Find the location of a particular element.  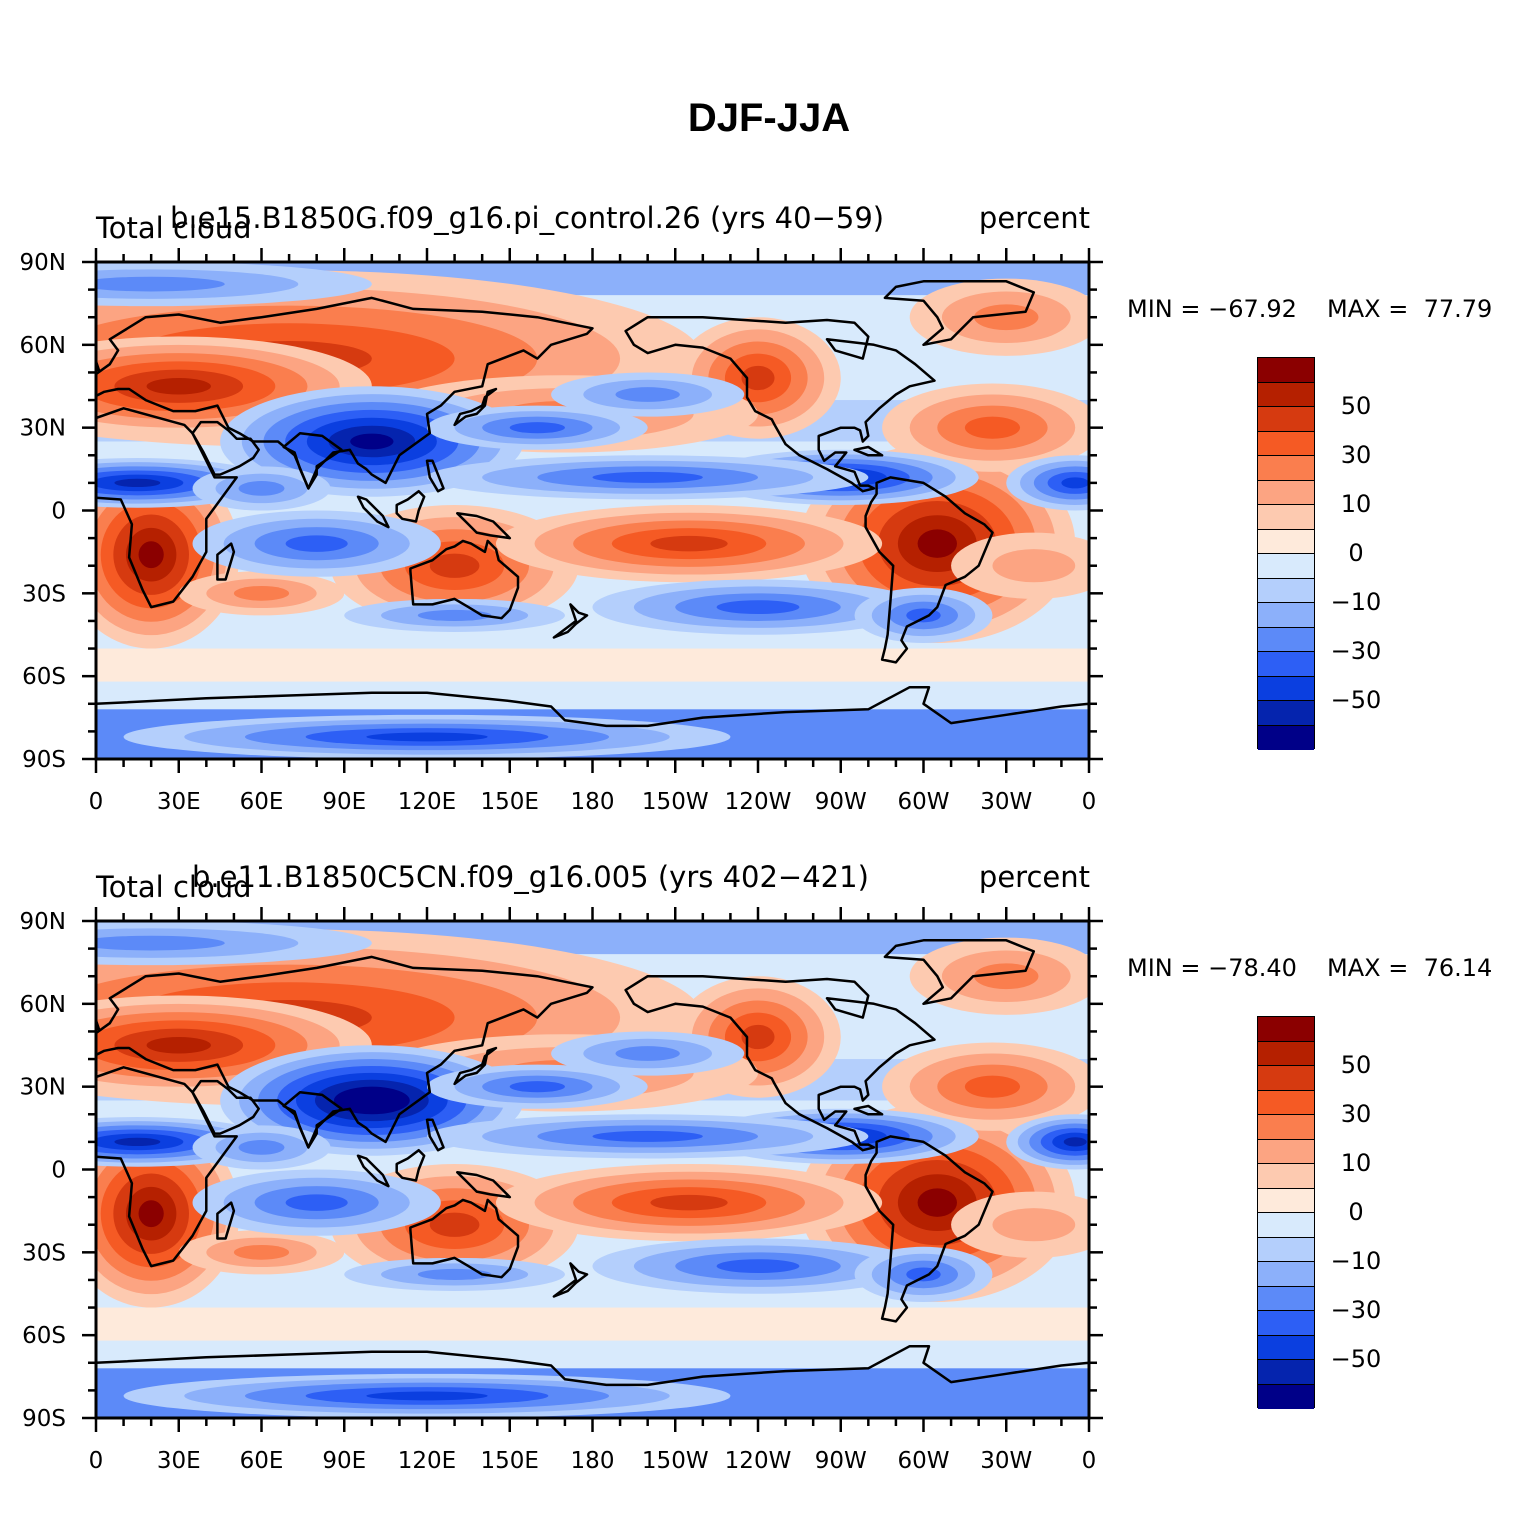

colorbar is located at coordinates (1286, 553).